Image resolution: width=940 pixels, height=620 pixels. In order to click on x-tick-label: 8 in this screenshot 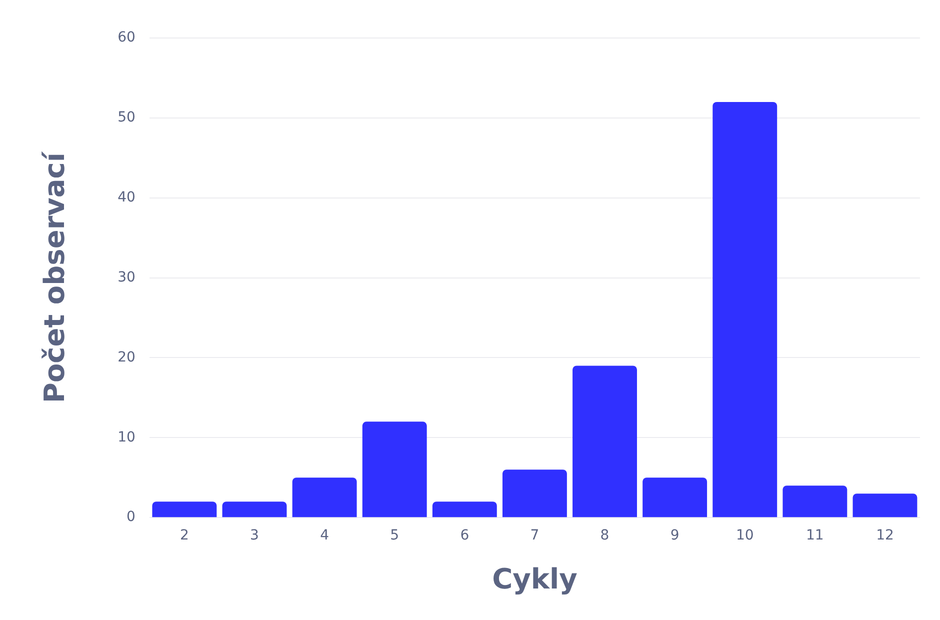, I will do `click(605, 536)`.